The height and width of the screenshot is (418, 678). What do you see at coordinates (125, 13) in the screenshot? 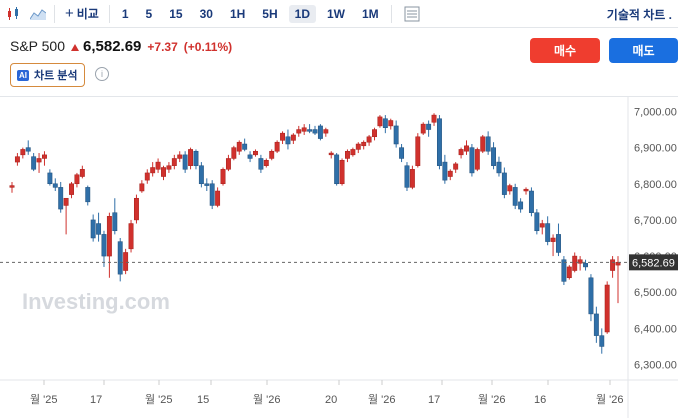
I see `interval-button-1: 1` at bounding box center [125, 13].